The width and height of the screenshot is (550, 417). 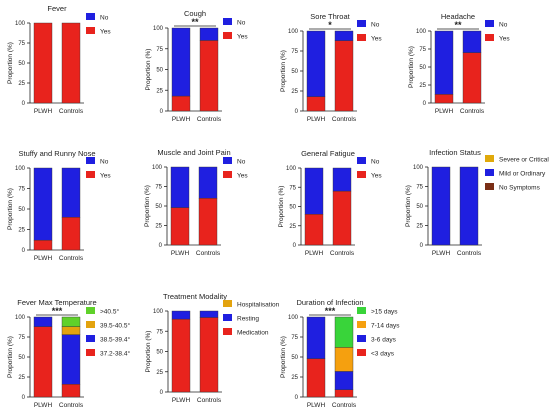 I want to click on legend-label: >15 days, so click(x=384, y=312).